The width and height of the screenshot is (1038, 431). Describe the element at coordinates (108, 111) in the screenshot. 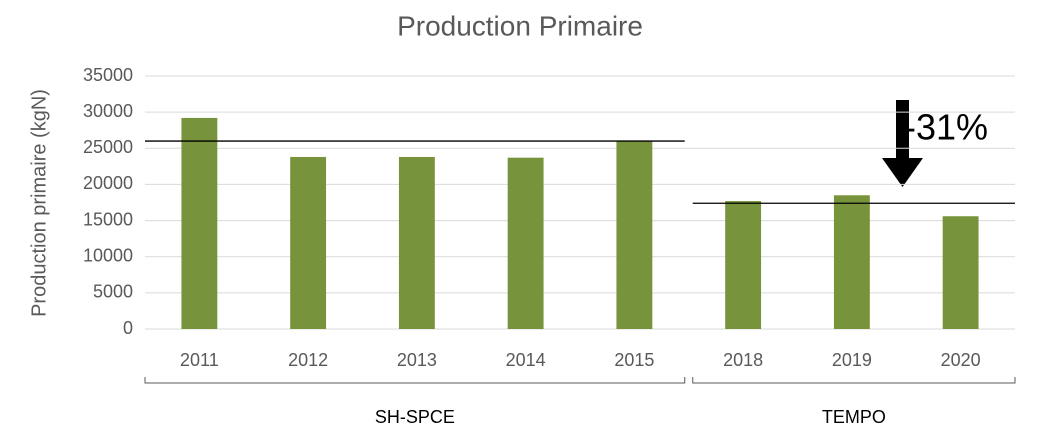

I see `y-tick-label: 30000` at that location.